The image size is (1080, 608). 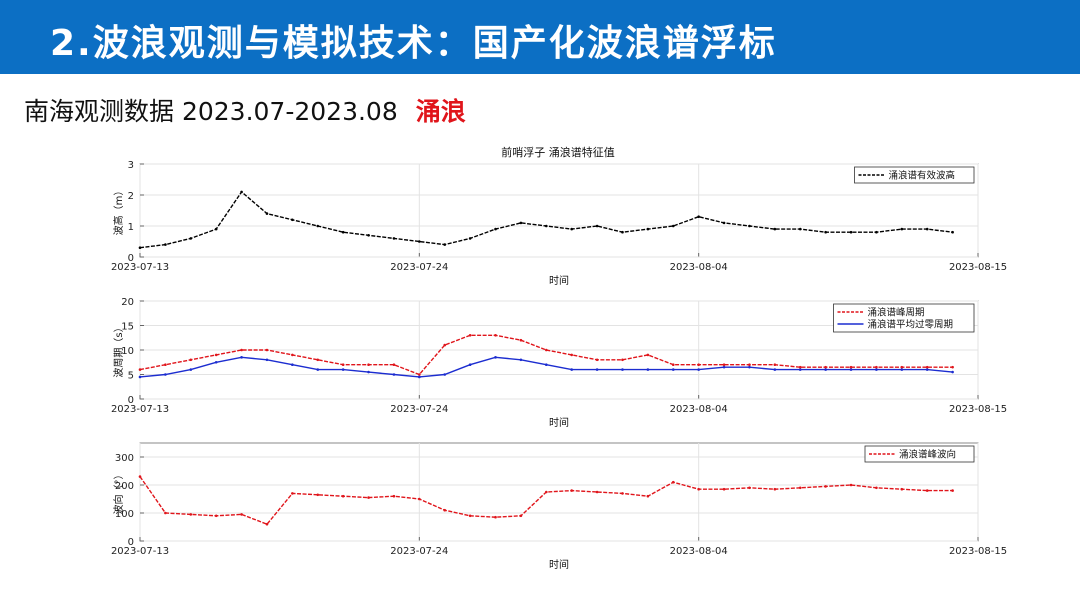 I want to click on legend-label: 涌浪谱峰周期, so click(x=896, y=313).